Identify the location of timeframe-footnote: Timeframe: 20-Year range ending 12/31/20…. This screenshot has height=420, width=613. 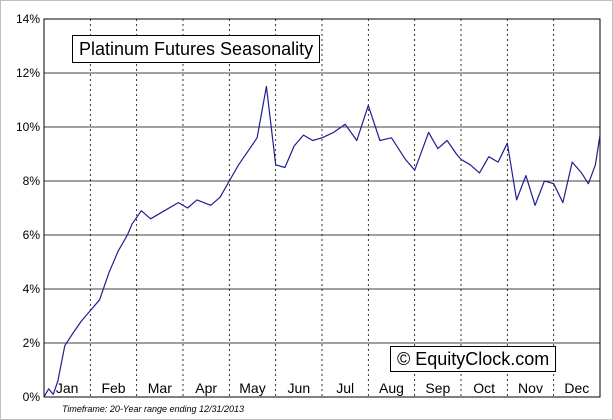
(153, 409).